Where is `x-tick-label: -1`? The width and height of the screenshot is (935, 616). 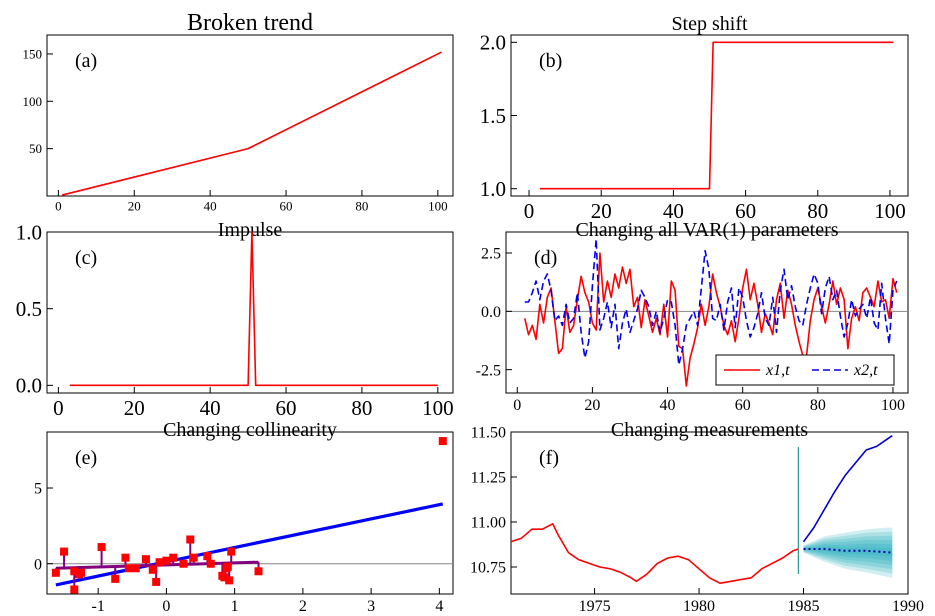
x-tick-label: -1 is located at coordinates (98, 606).